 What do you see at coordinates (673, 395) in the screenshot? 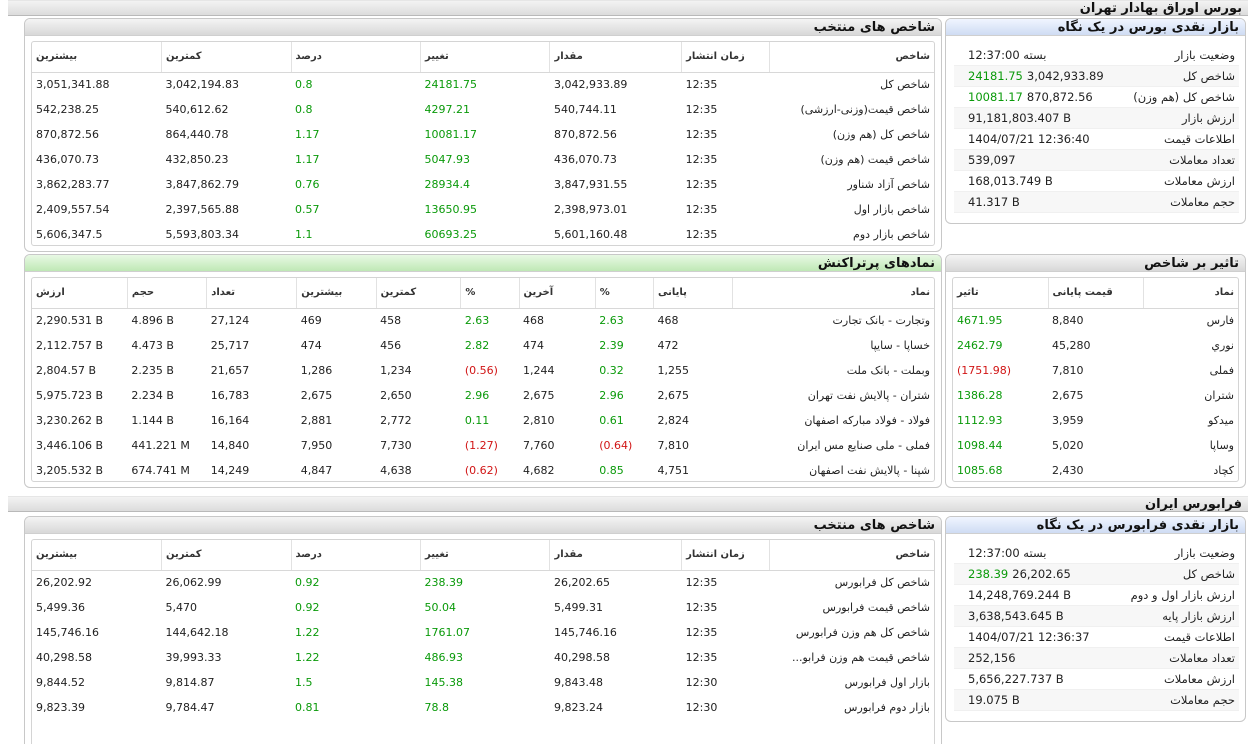
I see `cell-close: 2,675` at bounding box center [673, 395].